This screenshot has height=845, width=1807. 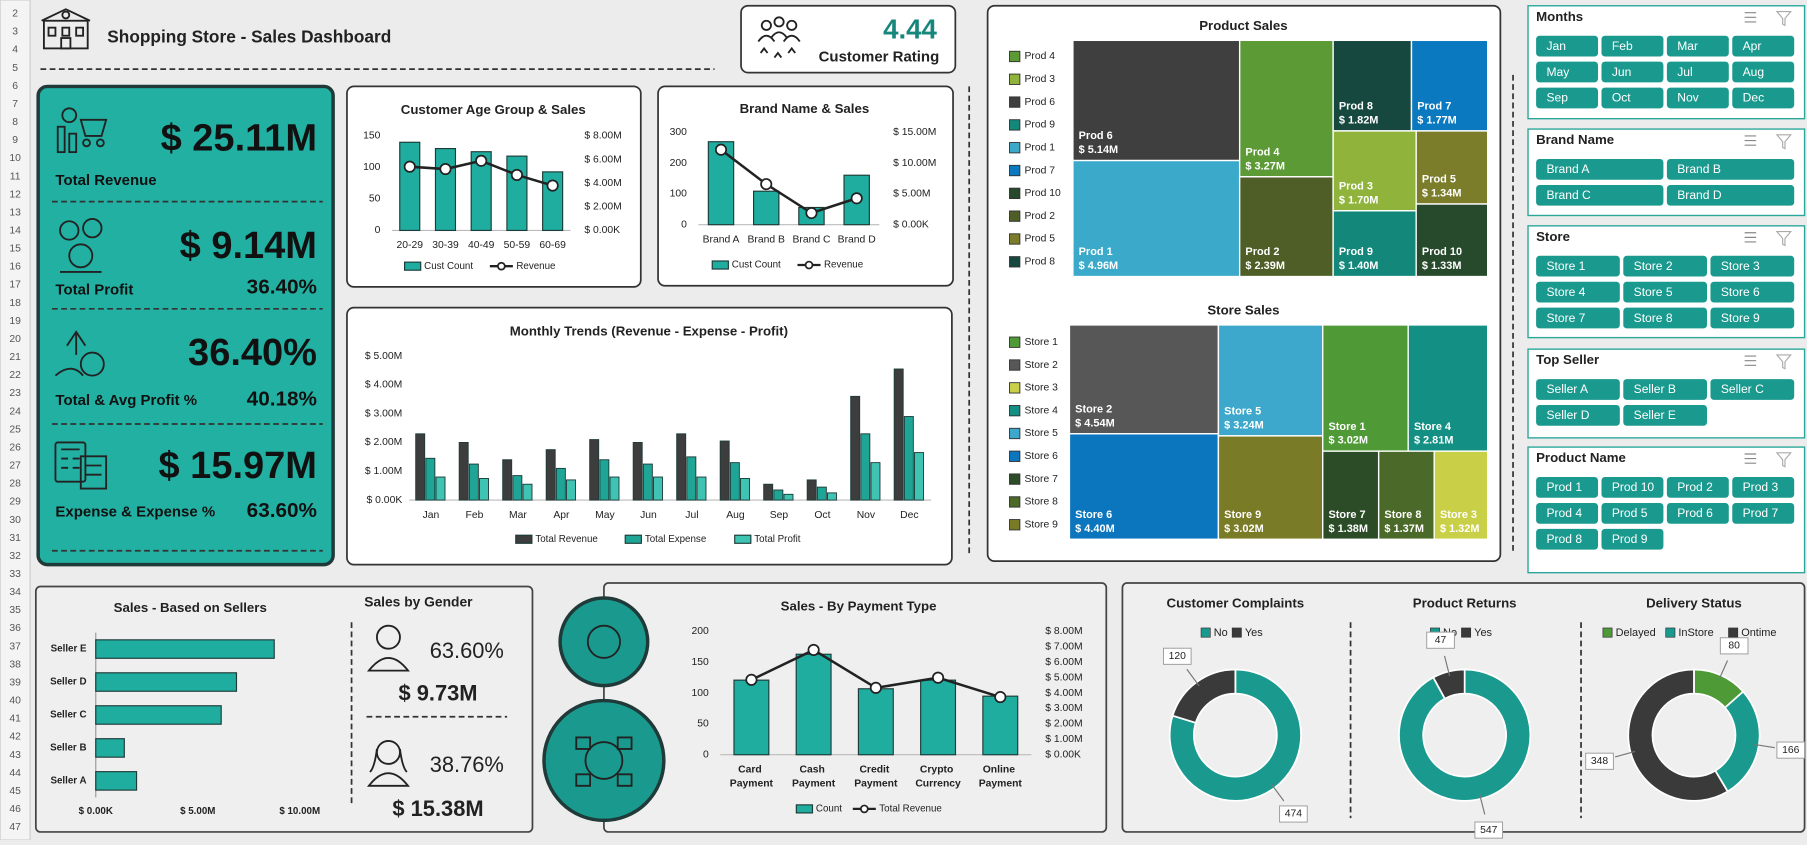 What do you see at coordinates (1564, 539) in the screenshot?
I see `slicer-button-label: Prod 8` at bounding box center [1564, 539].